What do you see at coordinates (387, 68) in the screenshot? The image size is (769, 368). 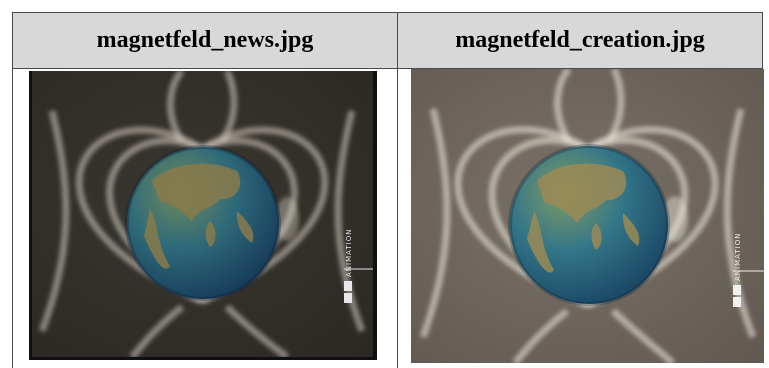 I see `table-border-header` at bounding box center [387, 68].